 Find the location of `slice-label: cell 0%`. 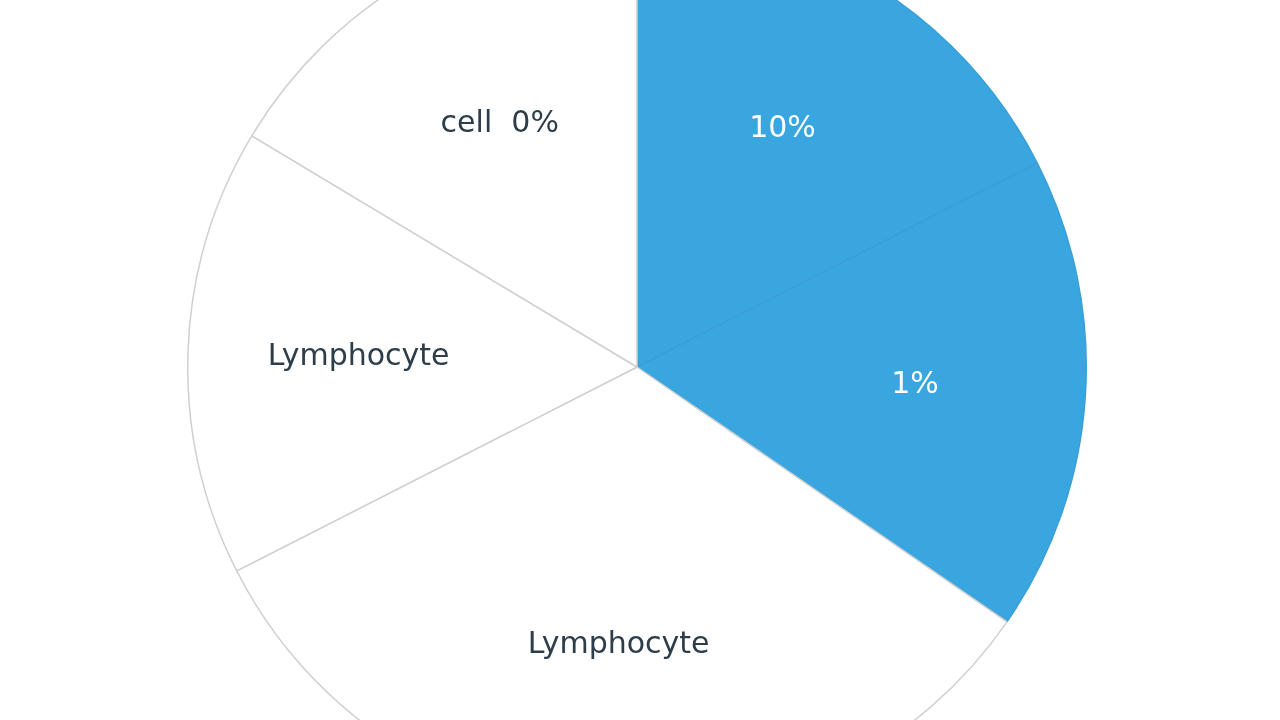

slice-label: cell 0% is located at coordinates (499, 122).